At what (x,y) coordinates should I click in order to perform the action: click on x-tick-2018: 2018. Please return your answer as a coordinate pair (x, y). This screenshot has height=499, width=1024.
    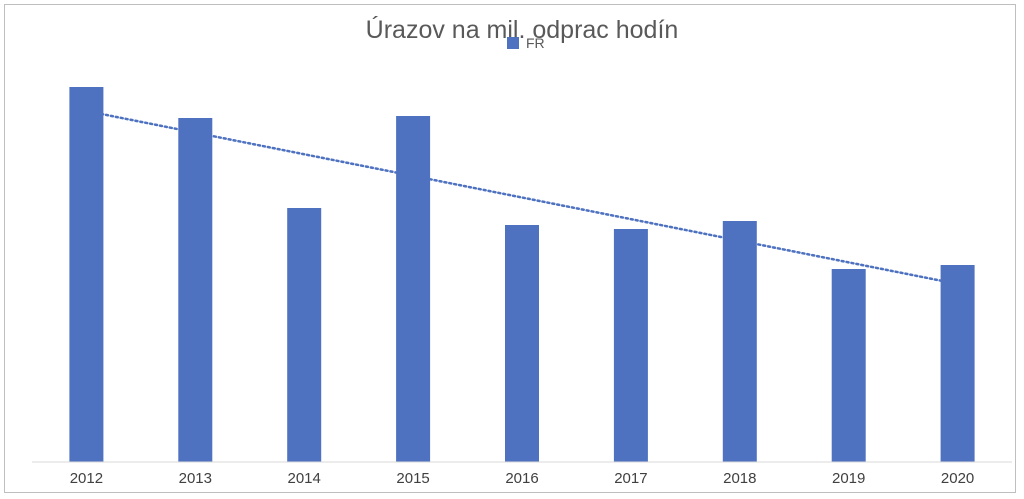
    Looking at the image, I should click on (739, 478).